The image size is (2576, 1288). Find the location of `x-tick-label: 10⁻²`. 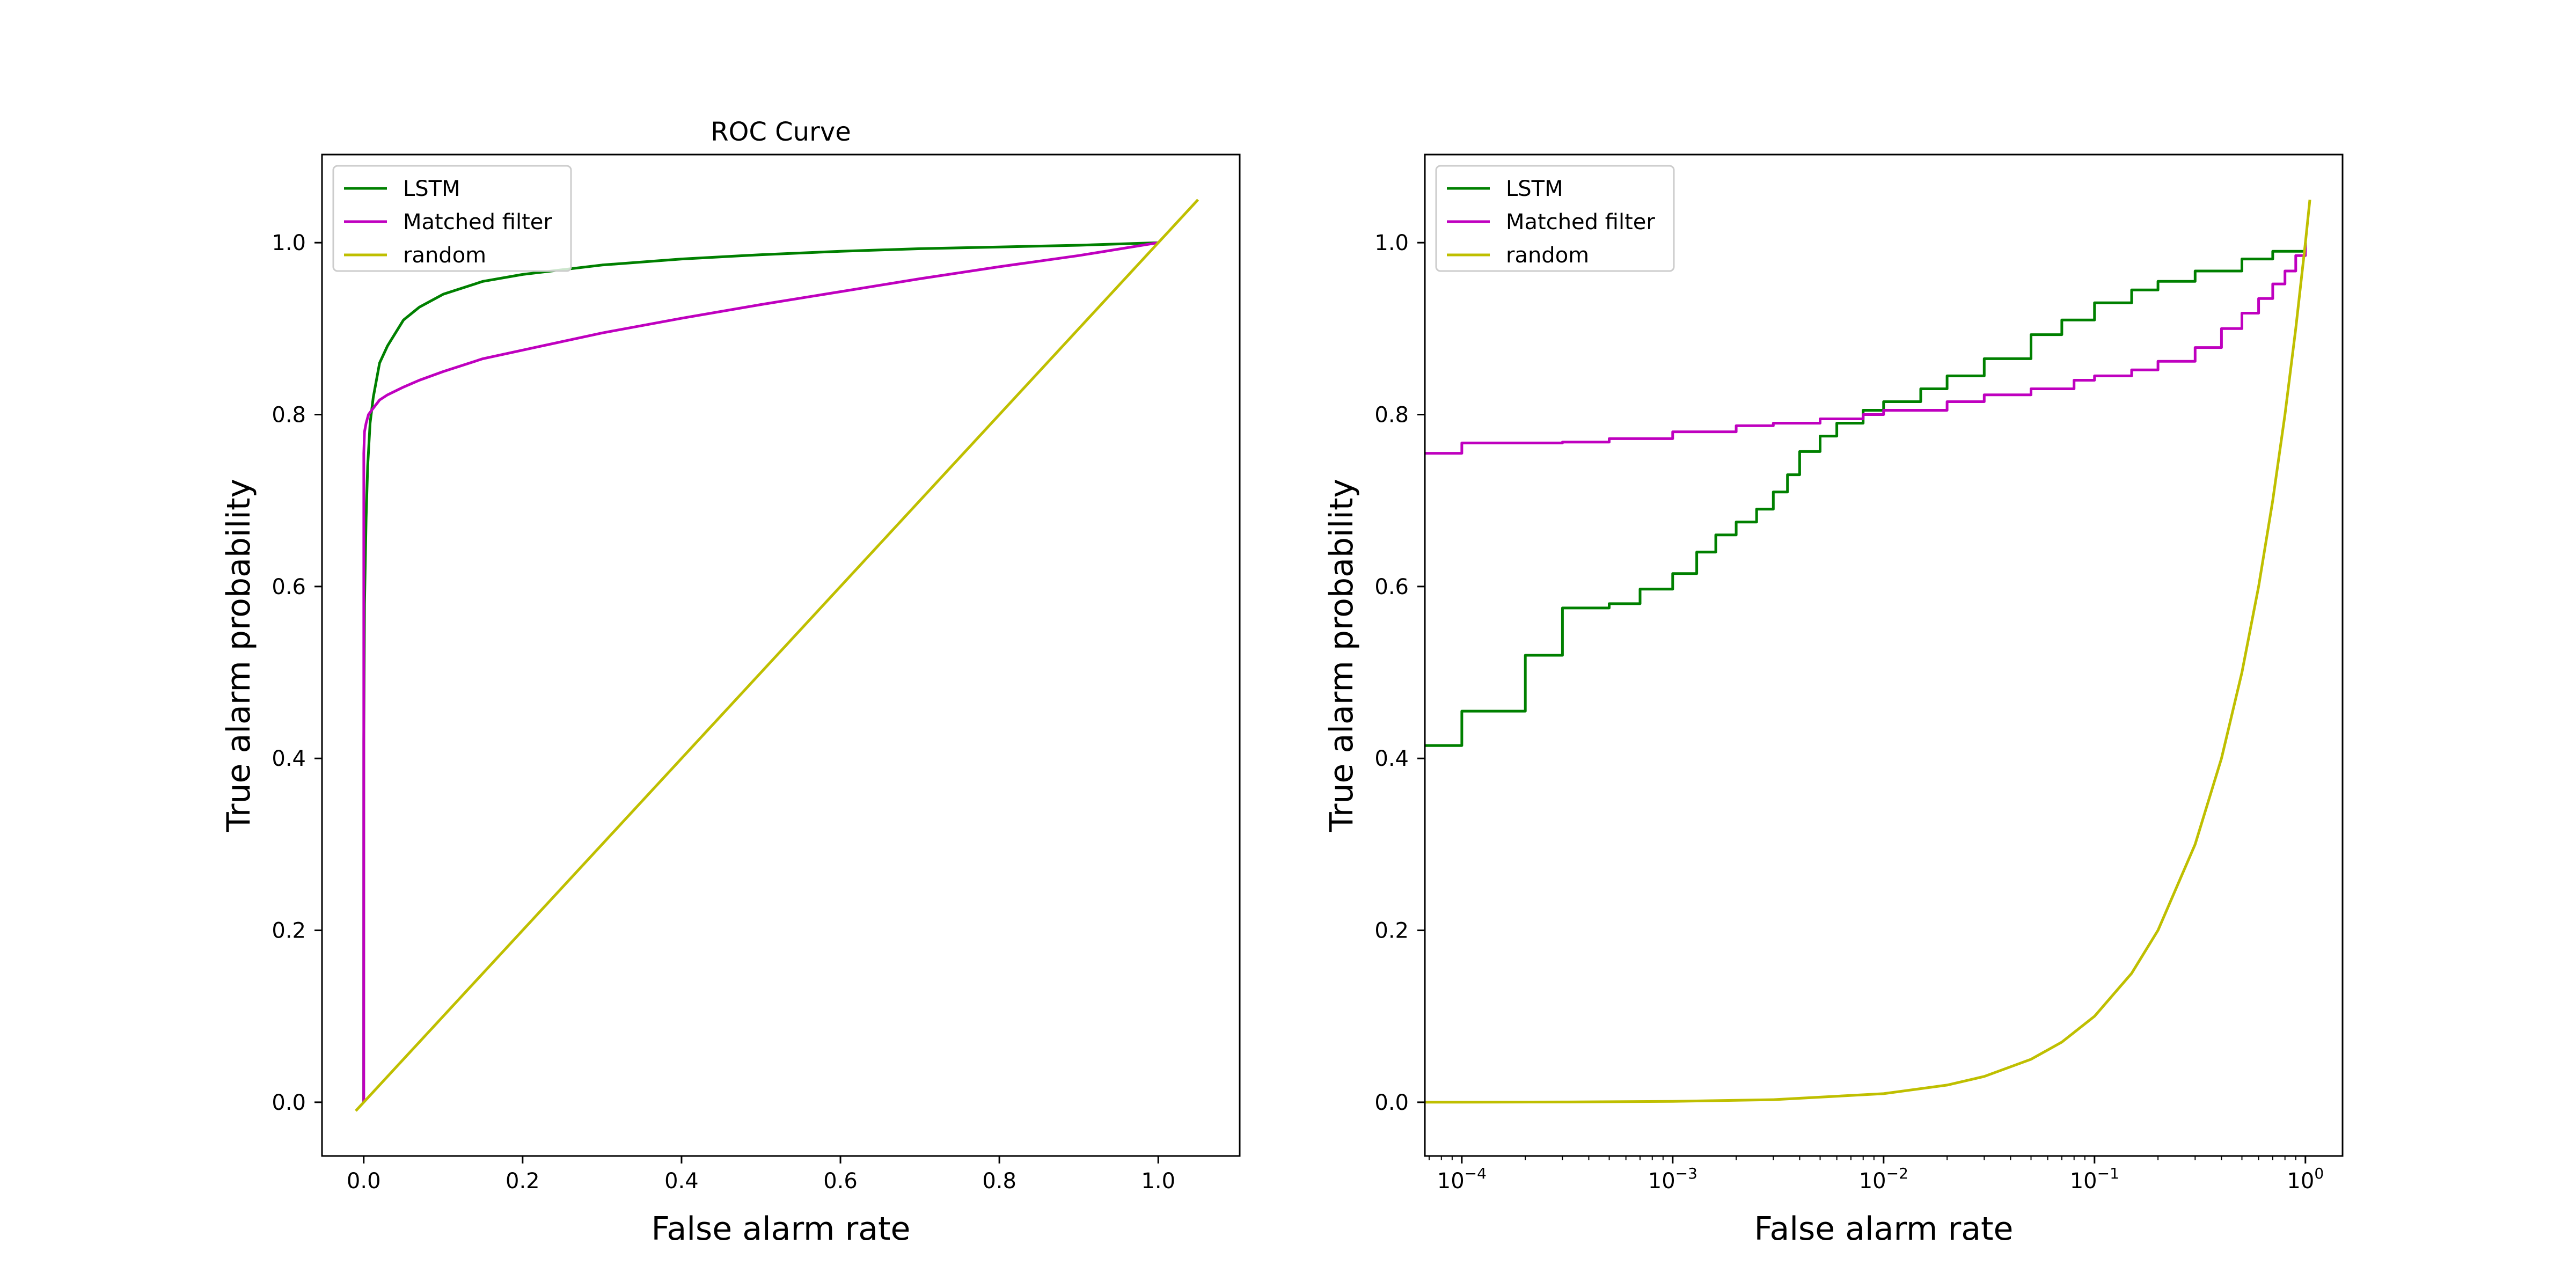

x-tick-label: 10⁻² is located at coordinates (1883, 1179).